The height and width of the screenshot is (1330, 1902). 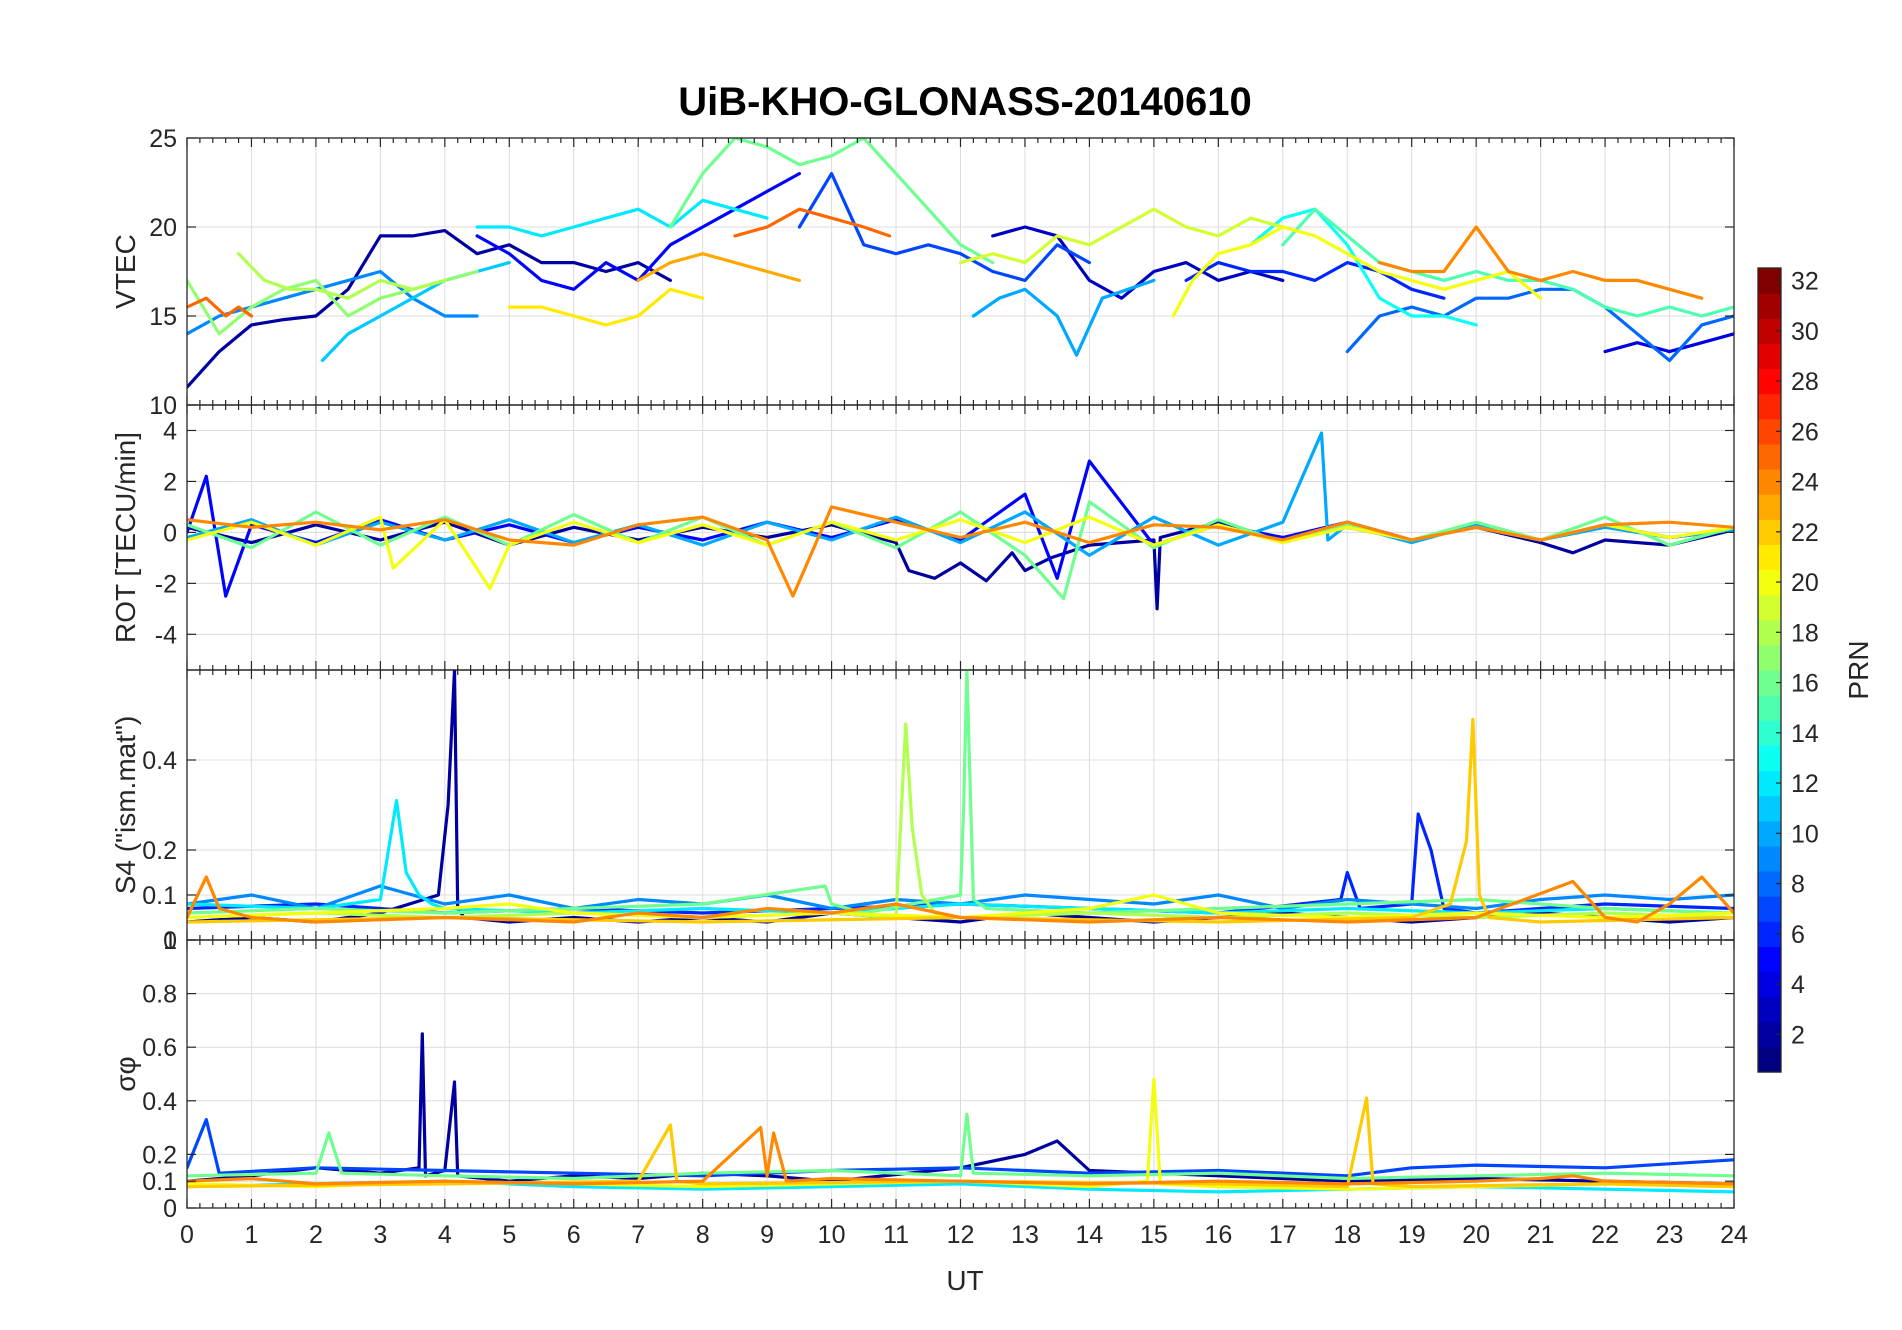 I want to click on series-line-s4-prn18, so click(x=960, y=821).